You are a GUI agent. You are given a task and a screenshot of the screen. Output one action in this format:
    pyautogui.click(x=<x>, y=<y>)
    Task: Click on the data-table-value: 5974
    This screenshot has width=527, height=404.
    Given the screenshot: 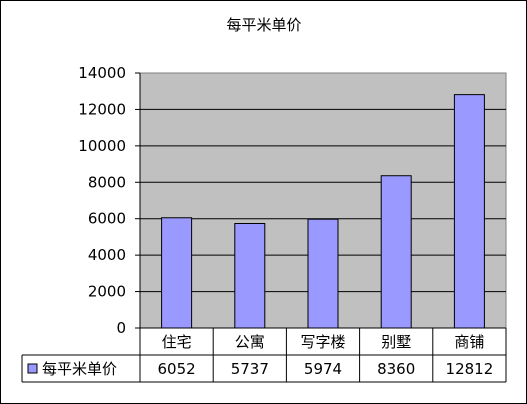 What is the action you would take?
    pyautogui.click(x=323, y=369)
    